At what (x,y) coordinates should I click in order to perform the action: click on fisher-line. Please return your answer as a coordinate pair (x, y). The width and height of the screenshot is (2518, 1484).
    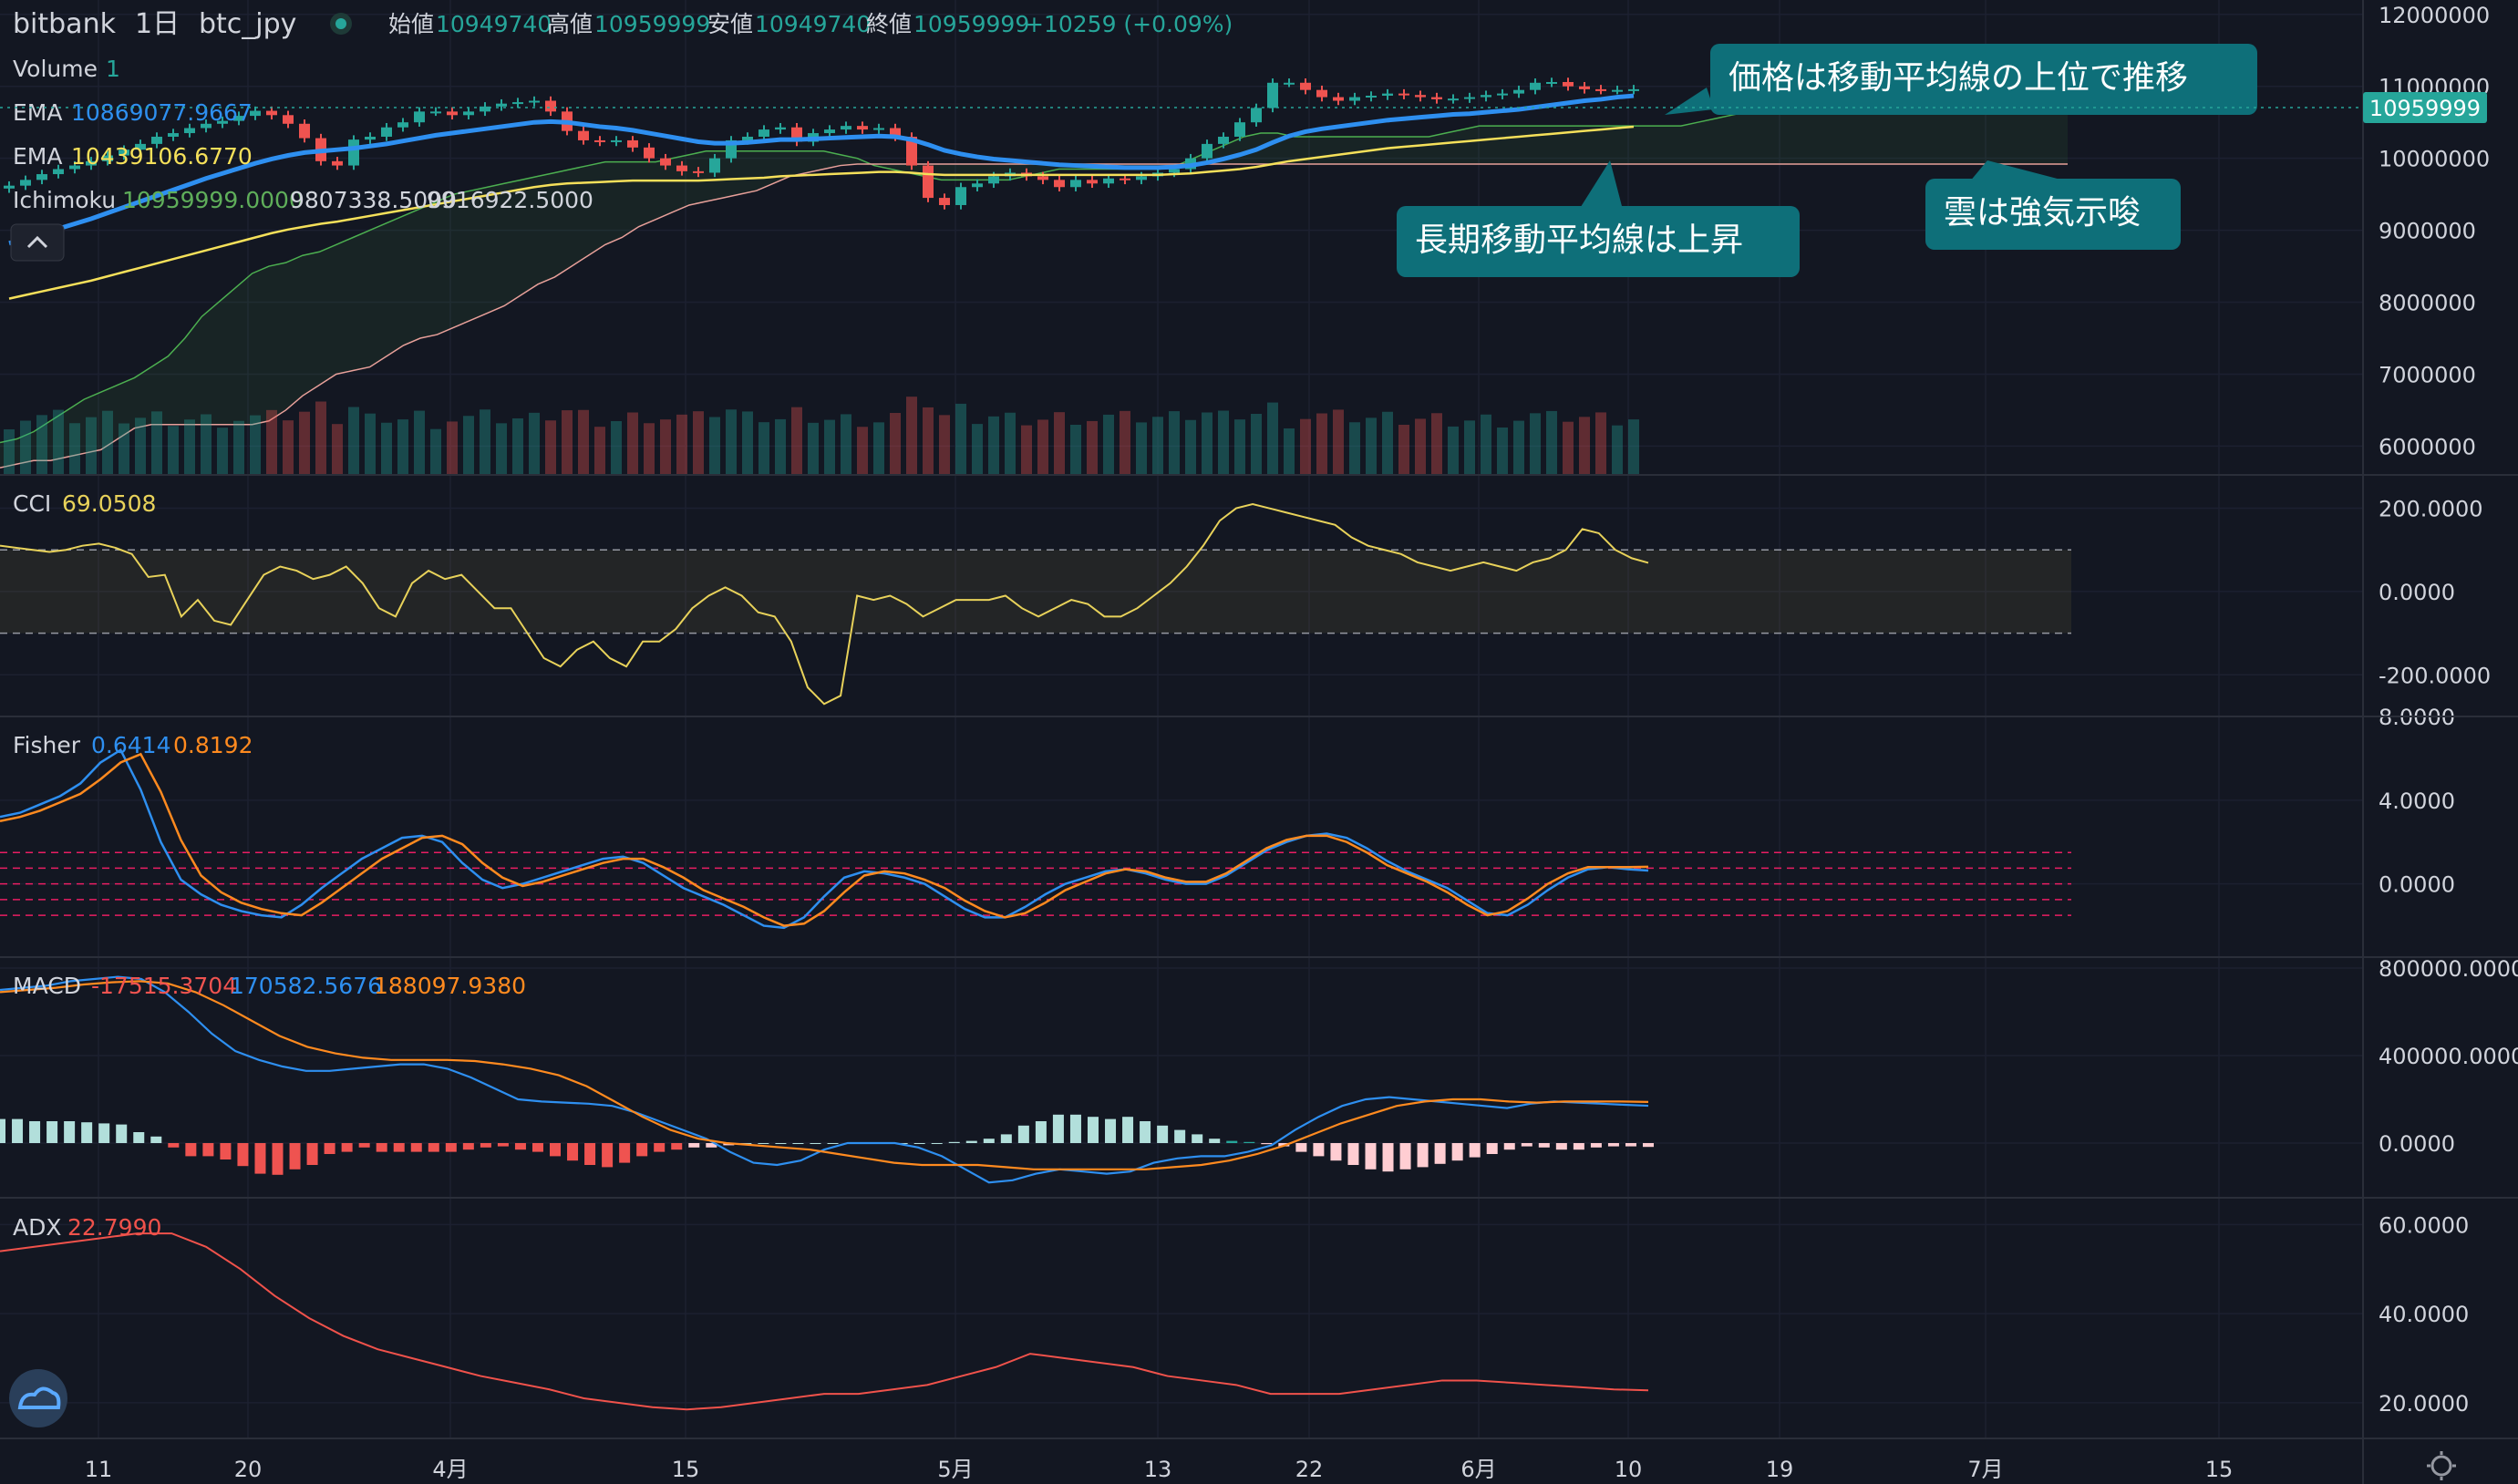
    Looking at the image, I should click on (824, 838).